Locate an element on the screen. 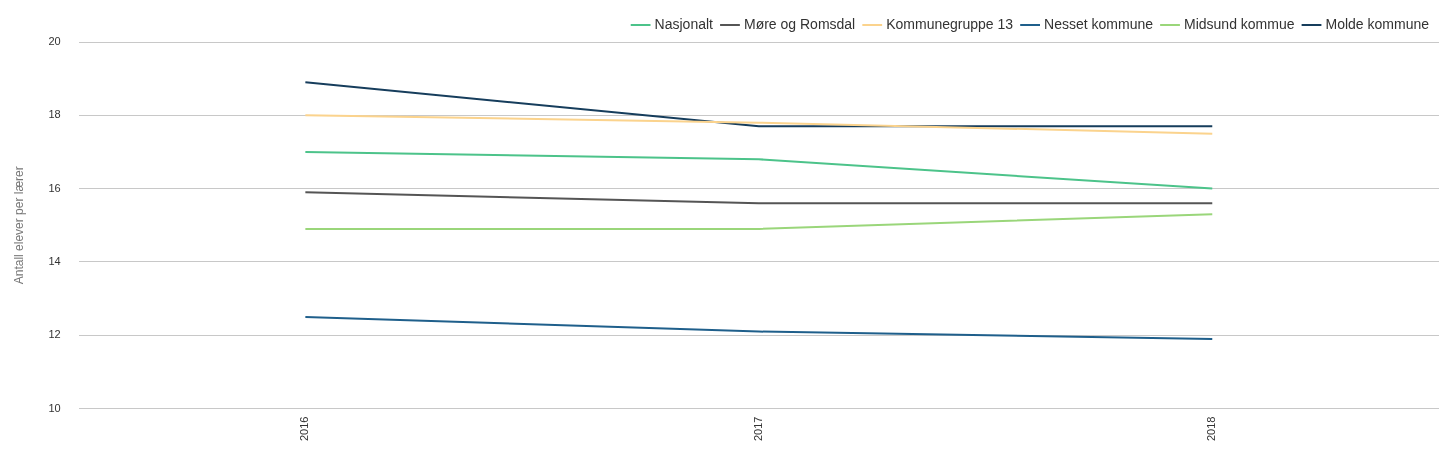  legend-label: Kommunegruppe 13 is located at coordinates (950, 23).